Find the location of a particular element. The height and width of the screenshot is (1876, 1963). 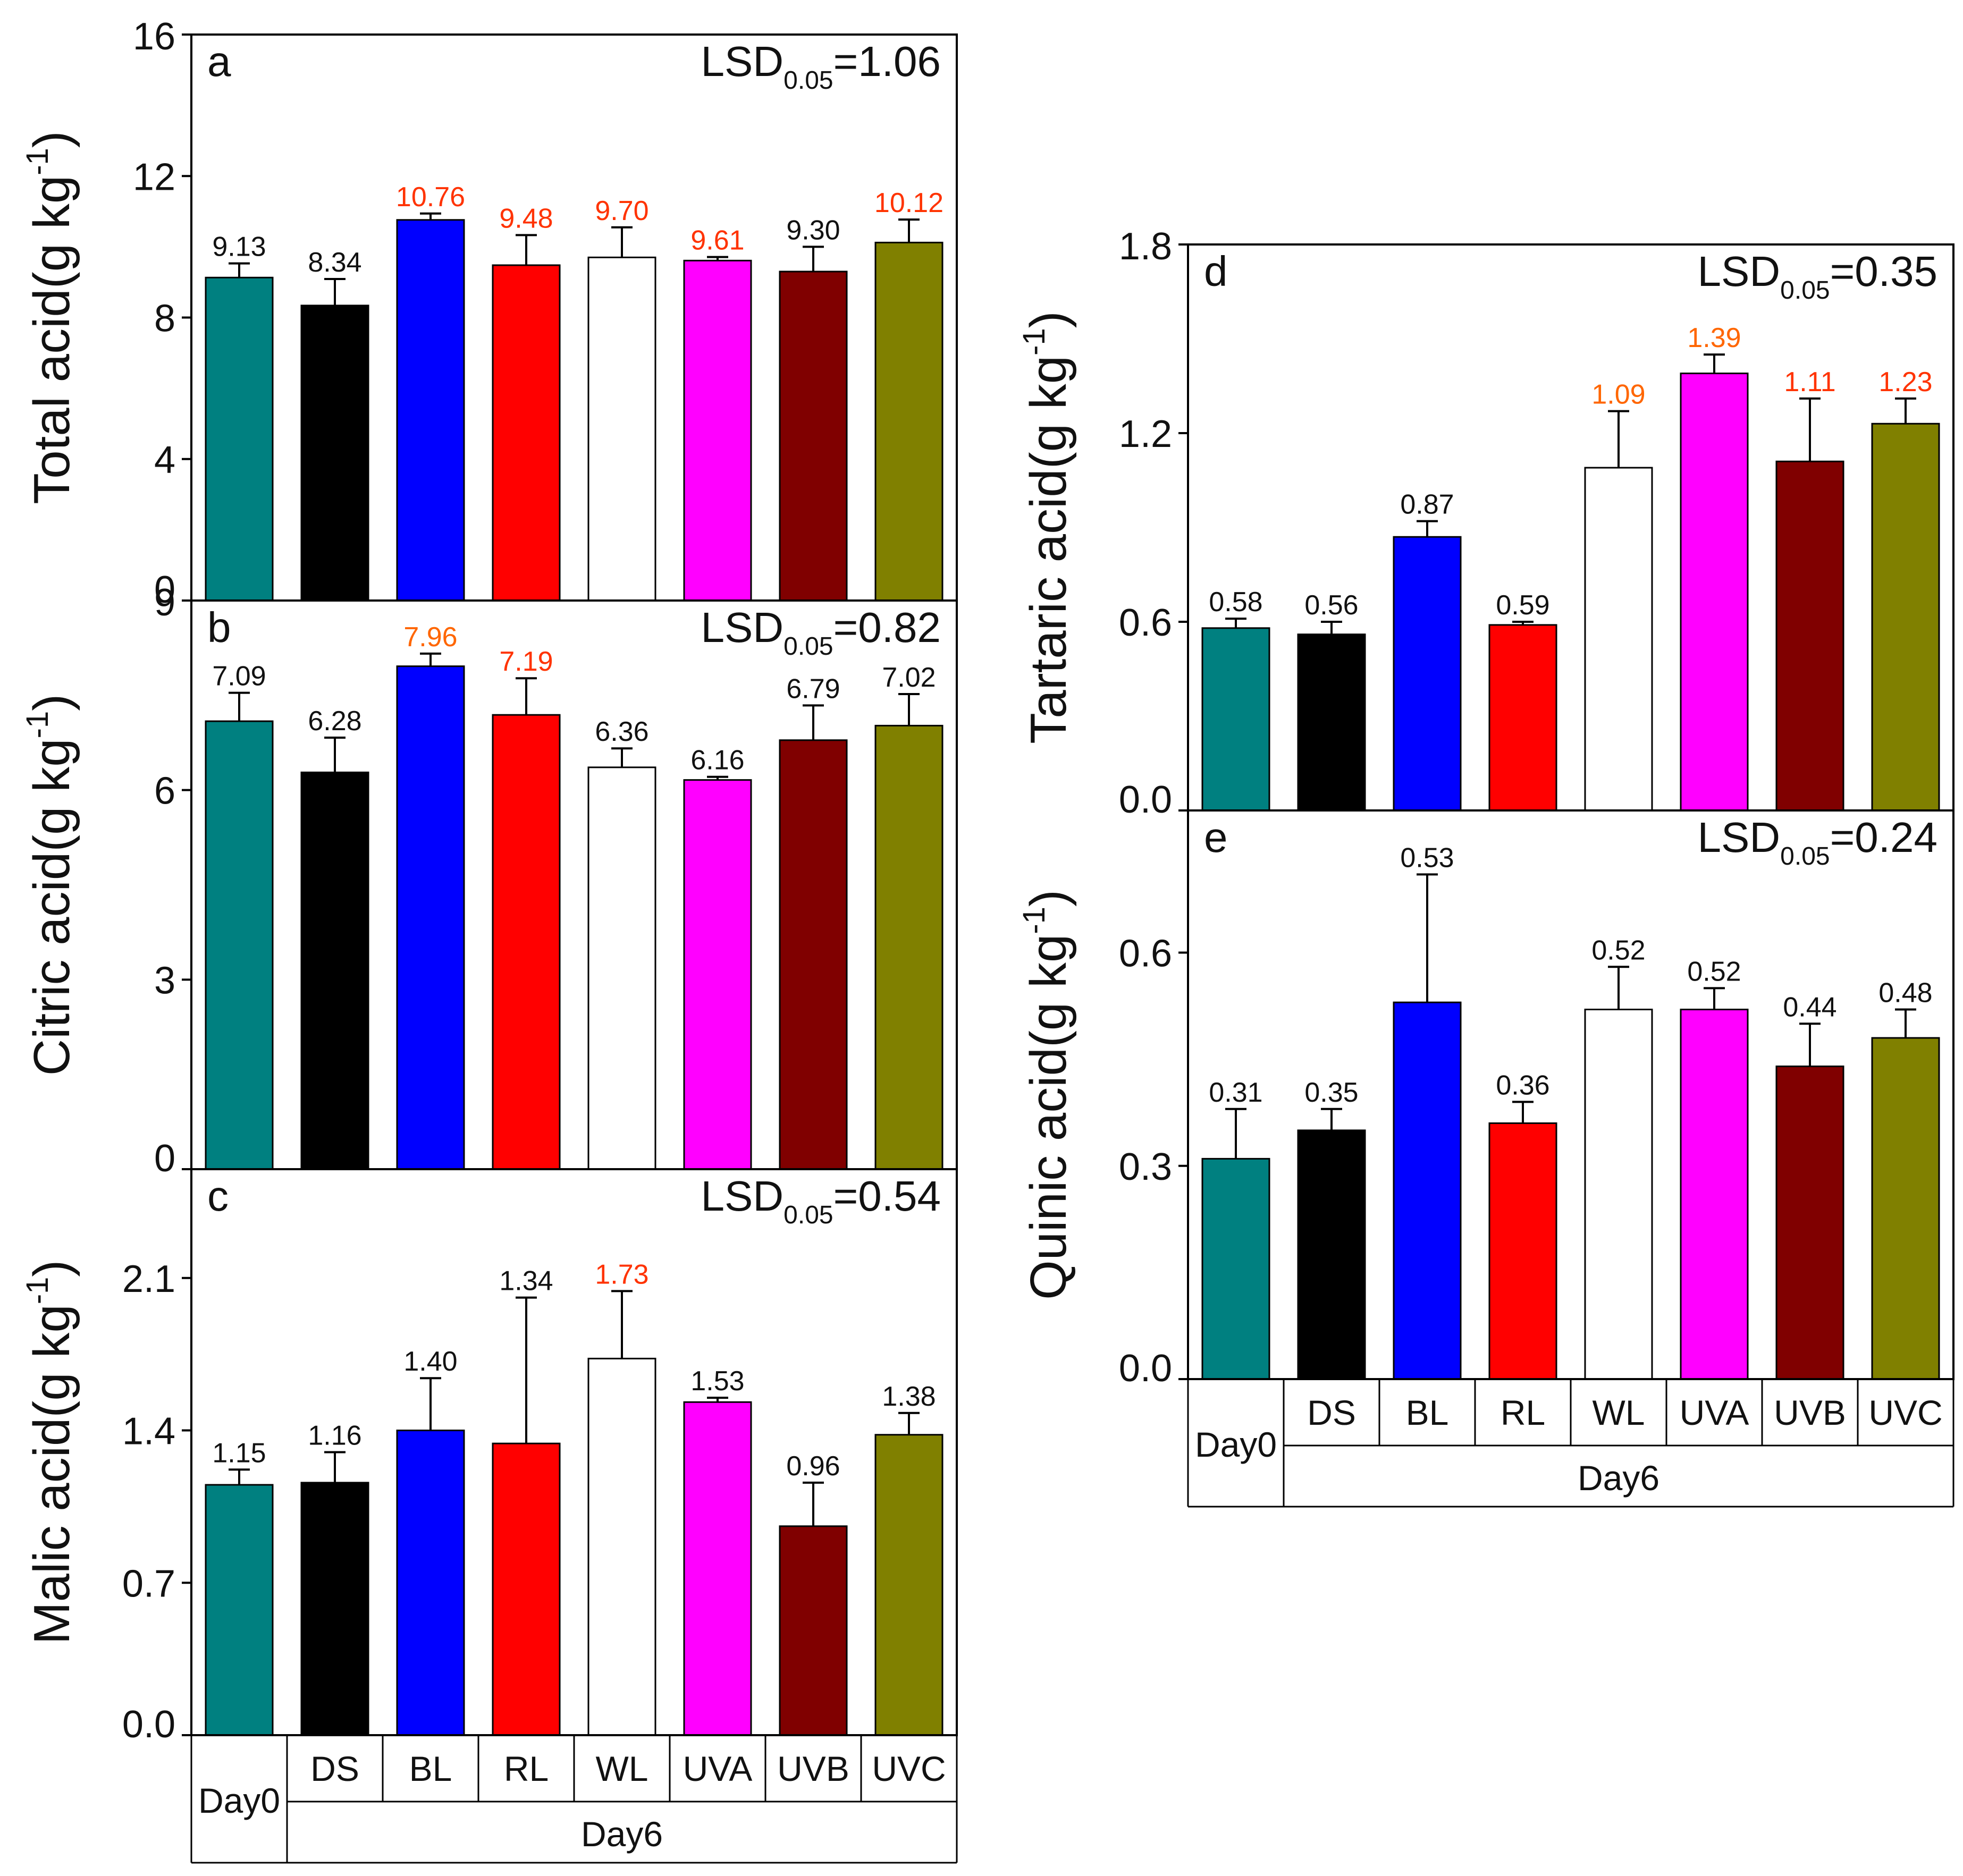

value-label-a-uvc: 10.12 is located at coordinates (908, 203).